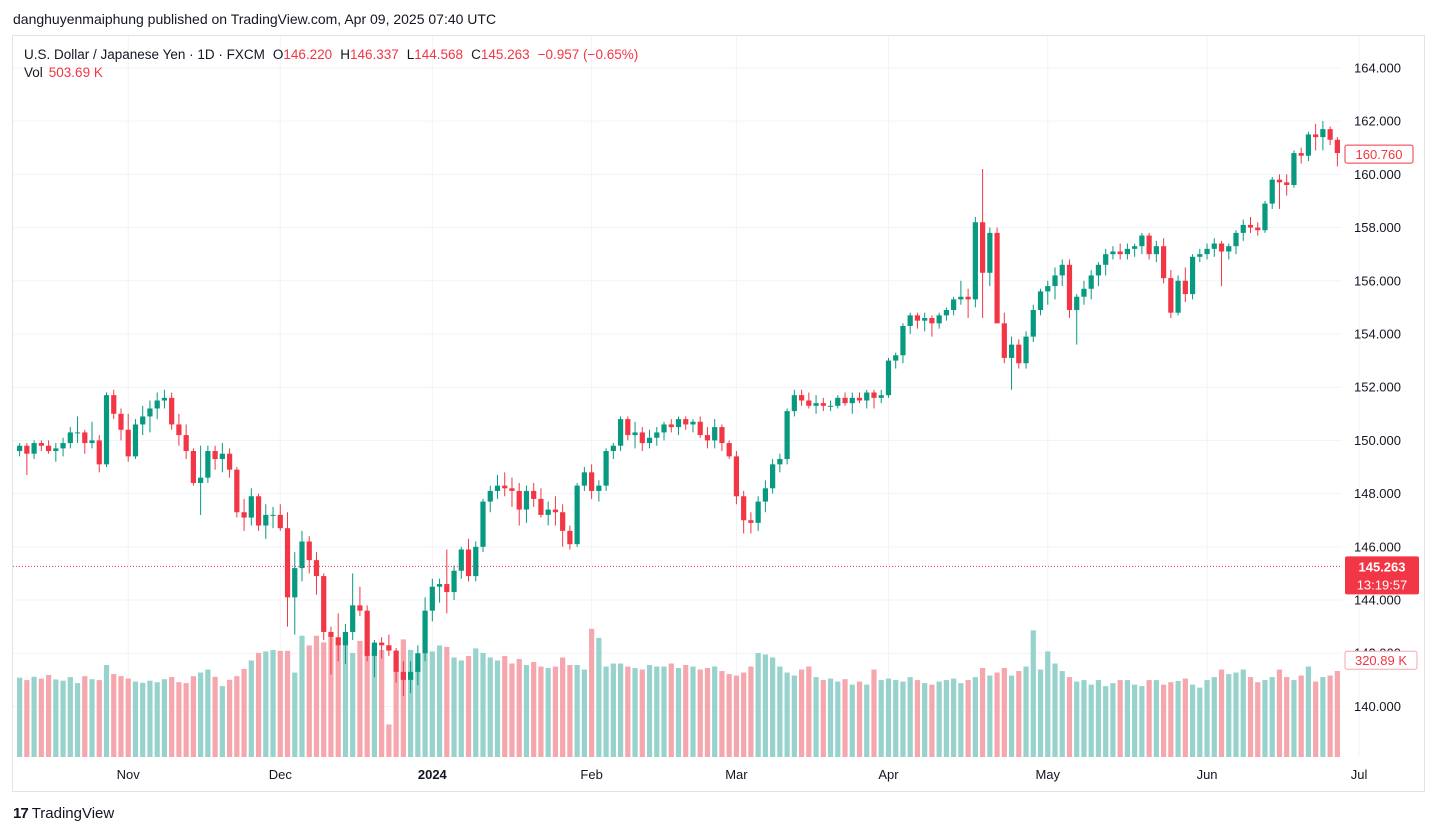 The height and width of the screenshot is (836, 1438). I want to click on price-tick-label: 154.000, so click(1377, 333).